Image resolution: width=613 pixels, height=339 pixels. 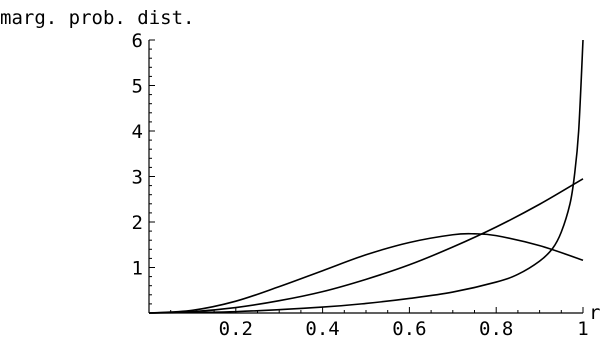 What do you see at coordinates (379, 323) in the screenshot?
I see `x-ticks: 0.2 0.4 0.6 0.8 1` at bounding box center [379, 323].